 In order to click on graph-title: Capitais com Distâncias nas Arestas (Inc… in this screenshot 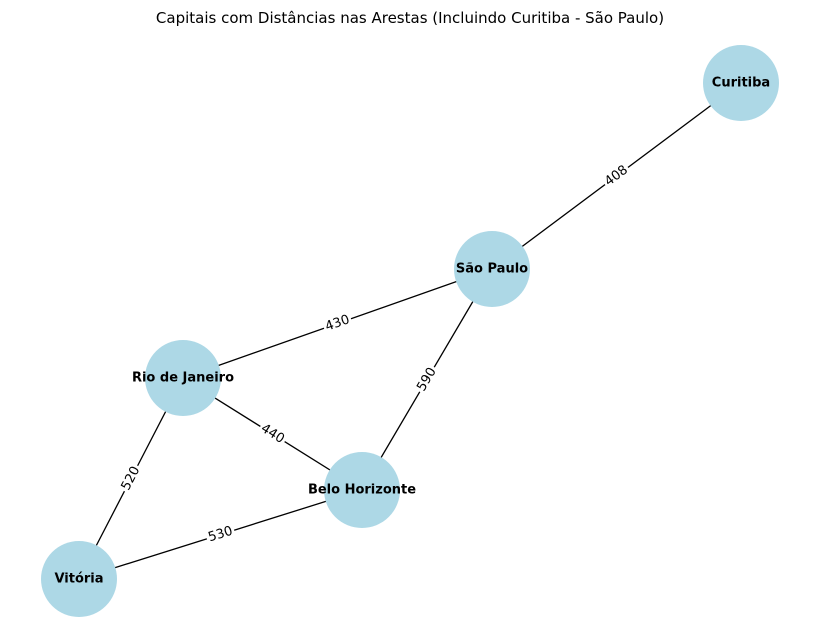, I will do `click(410, 18)`.